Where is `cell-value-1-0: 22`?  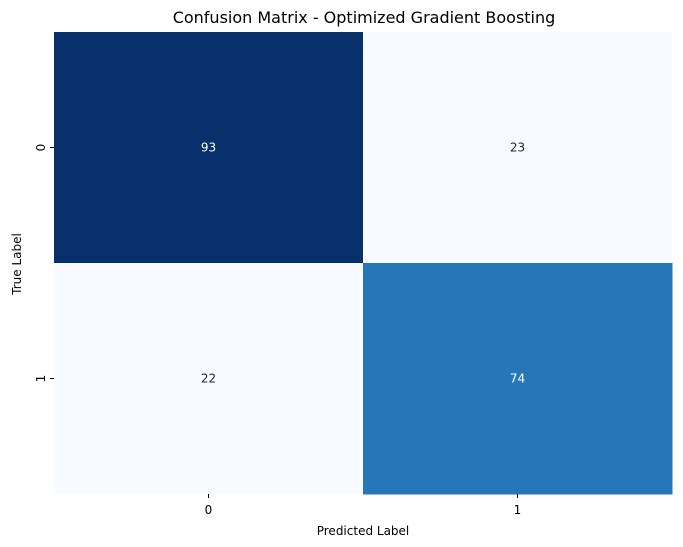
cell-value-1-0: 22 is located at coordinates (208, 379).